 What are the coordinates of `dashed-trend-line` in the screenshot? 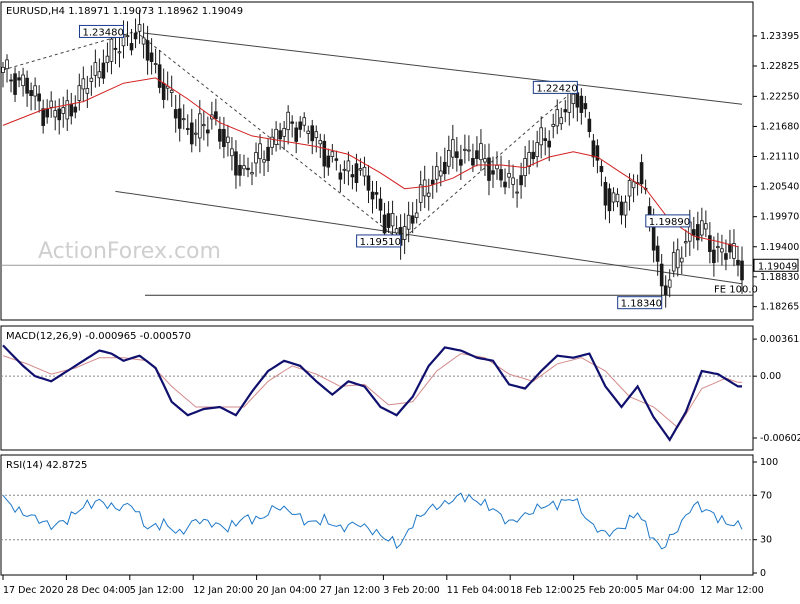 It's located at (268, 136).